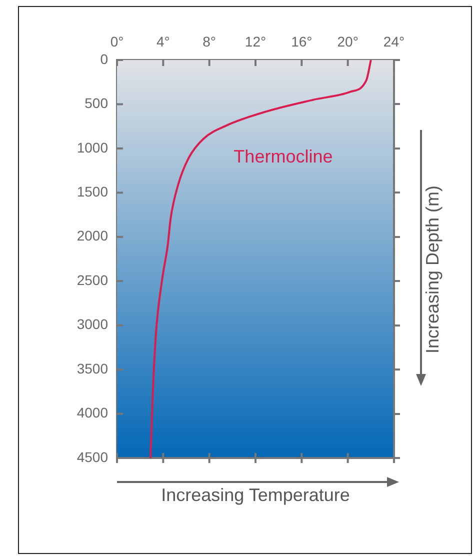  I want to click on x-tick-label: 16°, so click(301, 41).